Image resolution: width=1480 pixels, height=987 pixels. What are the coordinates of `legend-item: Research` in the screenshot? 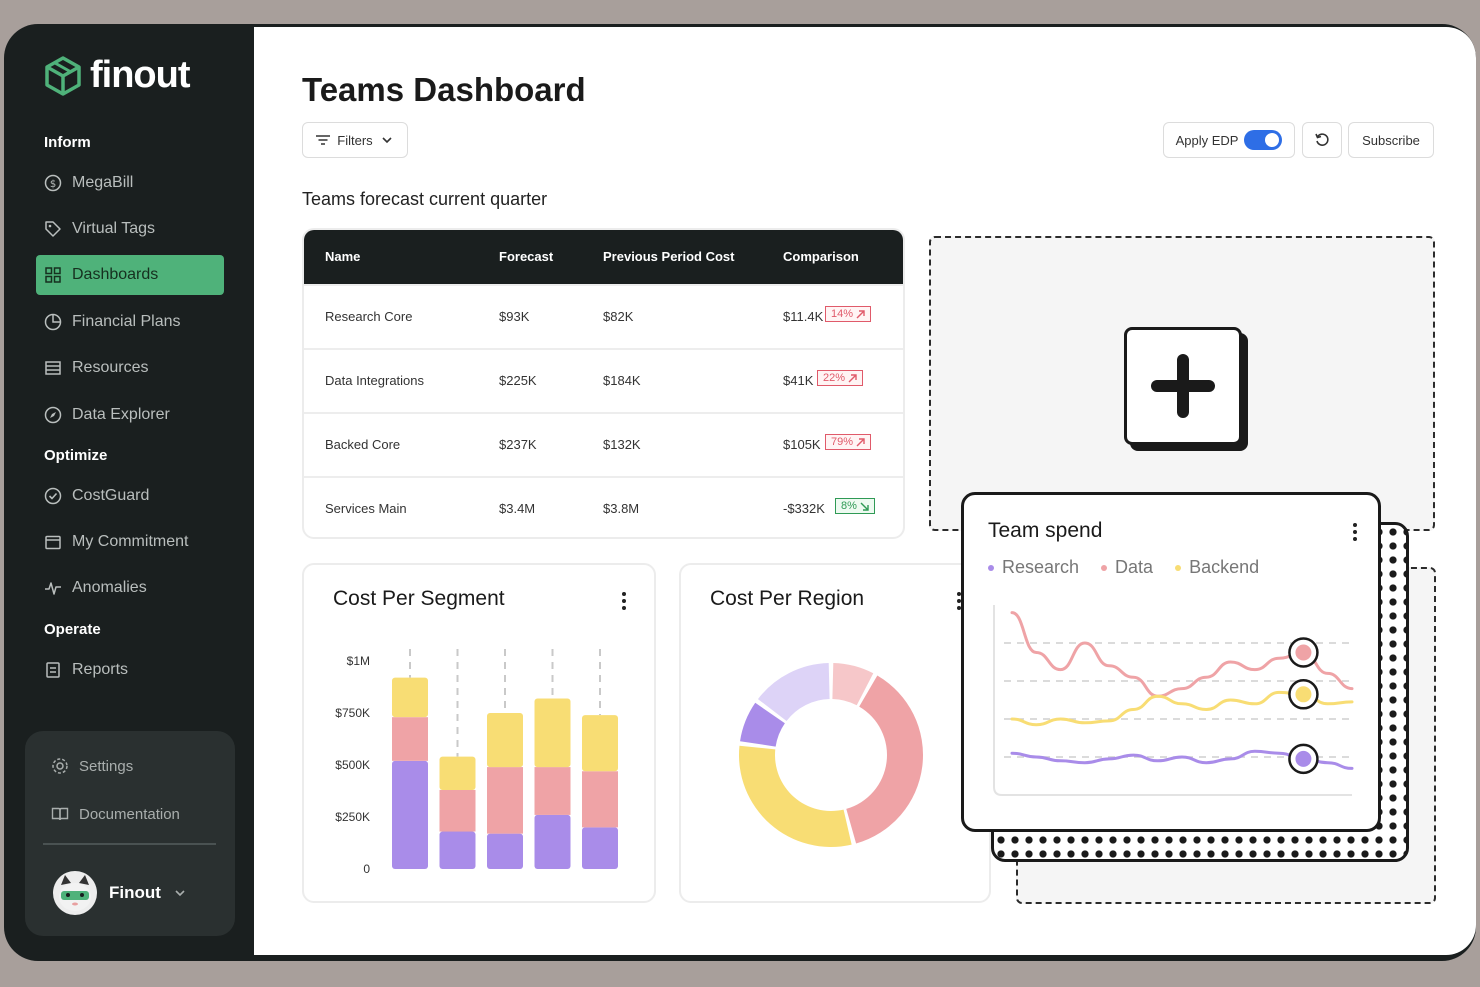 It's located at (1033, 567).